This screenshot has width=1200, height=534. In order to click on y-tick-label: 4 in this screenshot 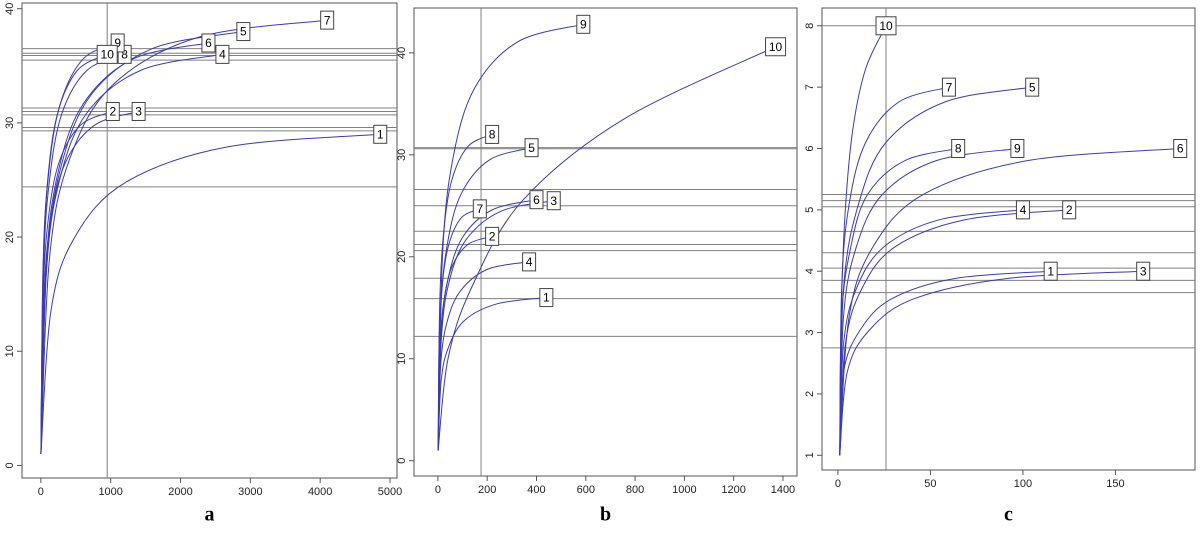, I will do `click(810, 271)`.